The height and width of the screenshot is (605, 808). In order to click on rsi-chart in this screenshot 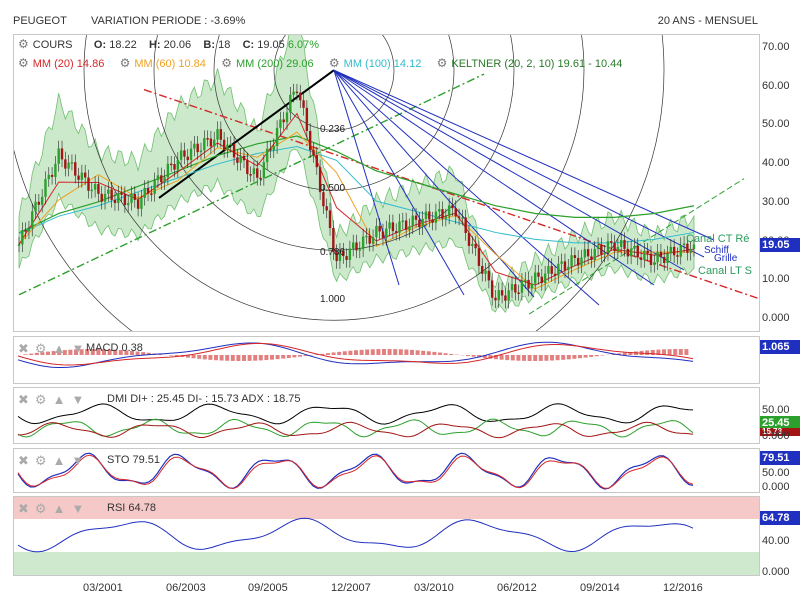, I will do `click(386, 536)`.